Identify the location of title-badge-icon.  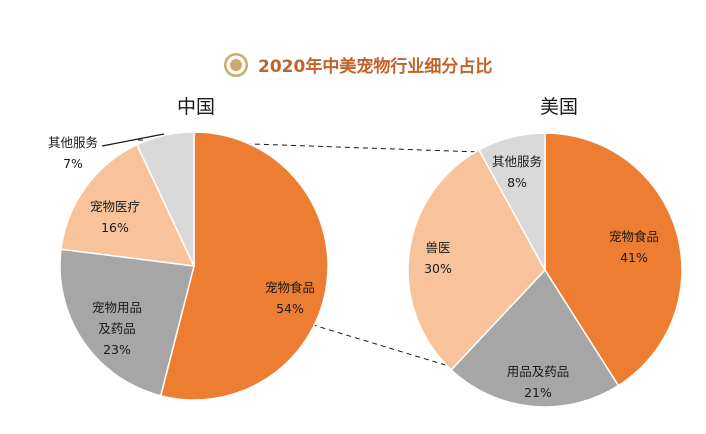
(236, 65).